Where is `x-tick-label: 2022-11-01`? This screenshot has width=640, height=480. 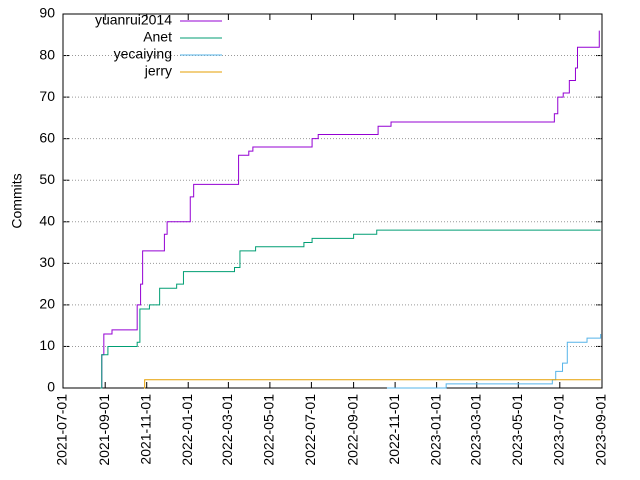
x-tick-label: 2022-11-01 is located at coordinates (394, 429).